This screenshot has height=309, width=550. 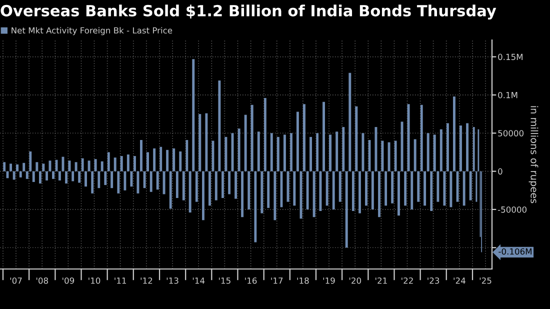 I want to click on x-tick-label: '15, so click(x=224, y=281).